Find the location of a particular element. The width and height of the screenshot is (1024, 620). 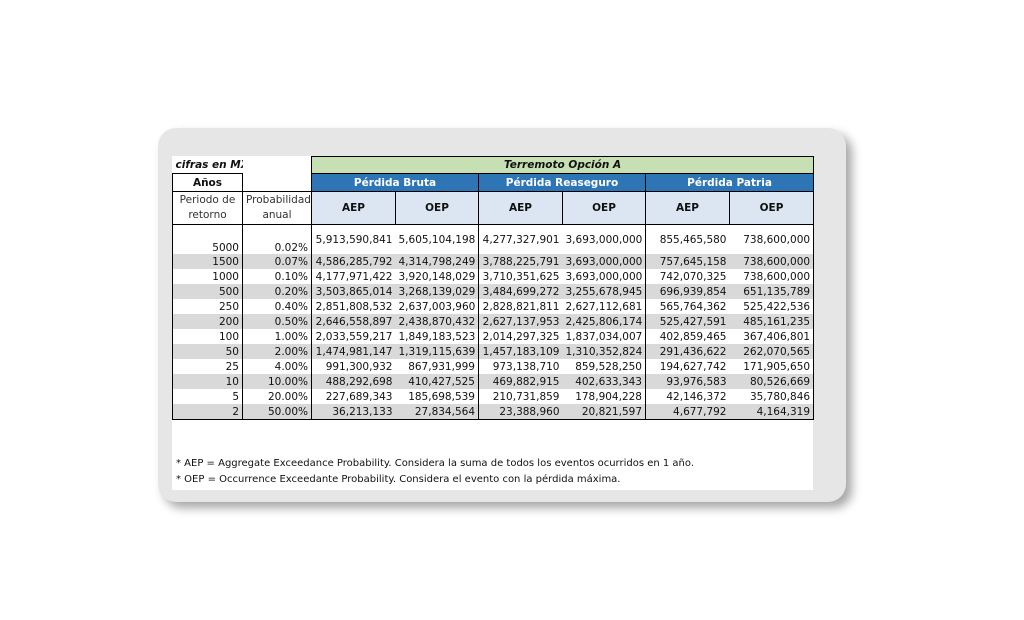

value-cell: 651,135,789 is located at coordinates (772, 291).